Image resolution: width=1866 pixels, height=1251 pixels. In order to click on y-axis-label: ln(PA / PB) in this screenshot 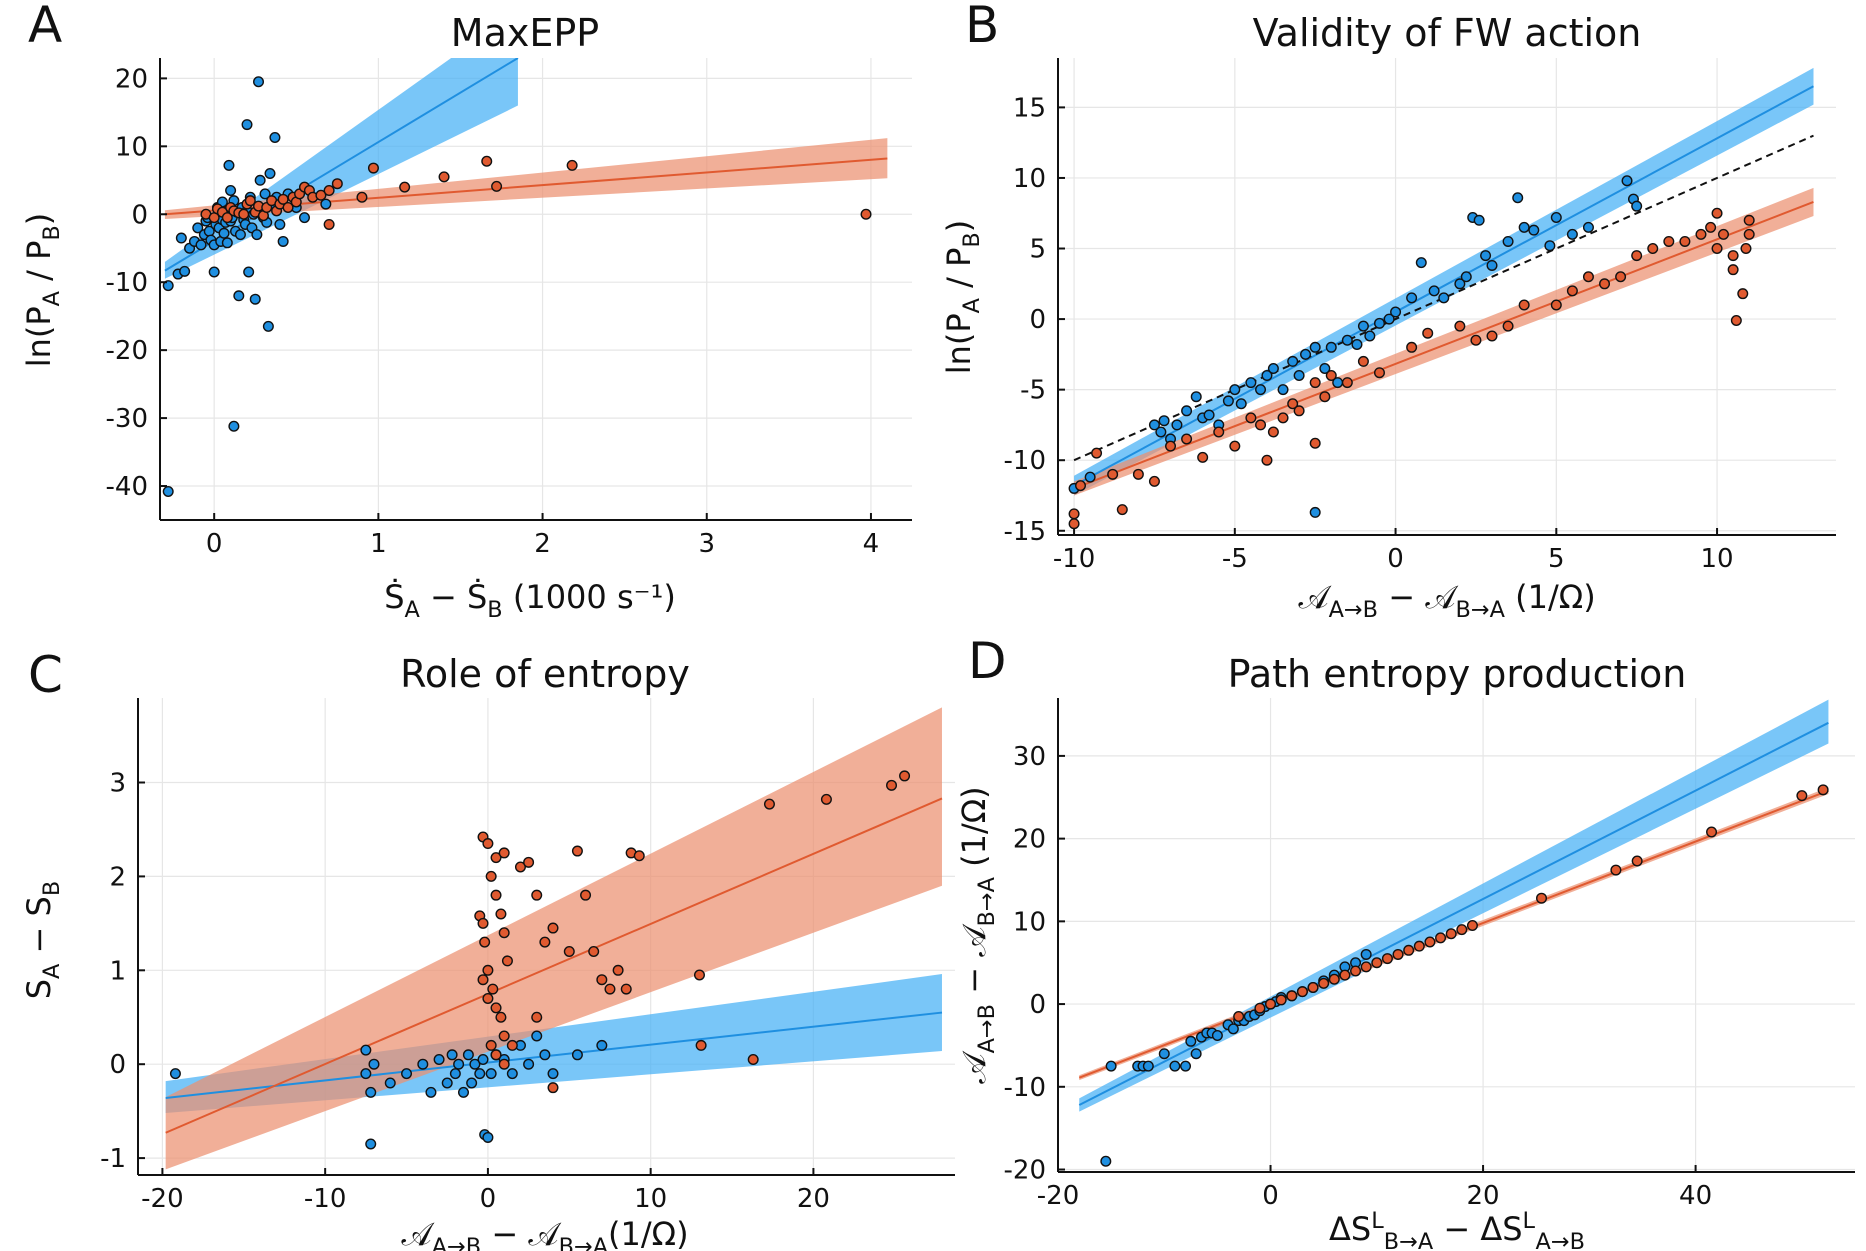, I will do `click(42, 290)`.